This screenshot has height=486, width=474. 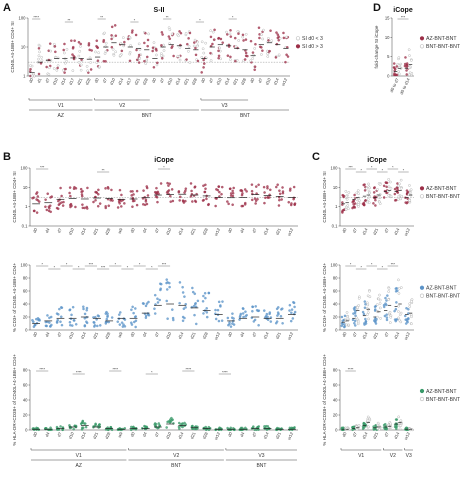 What do you see at coordinates (25, 278) in the screenshot?
I see `y-tick-label: 80` at bounding box center [25, 278].